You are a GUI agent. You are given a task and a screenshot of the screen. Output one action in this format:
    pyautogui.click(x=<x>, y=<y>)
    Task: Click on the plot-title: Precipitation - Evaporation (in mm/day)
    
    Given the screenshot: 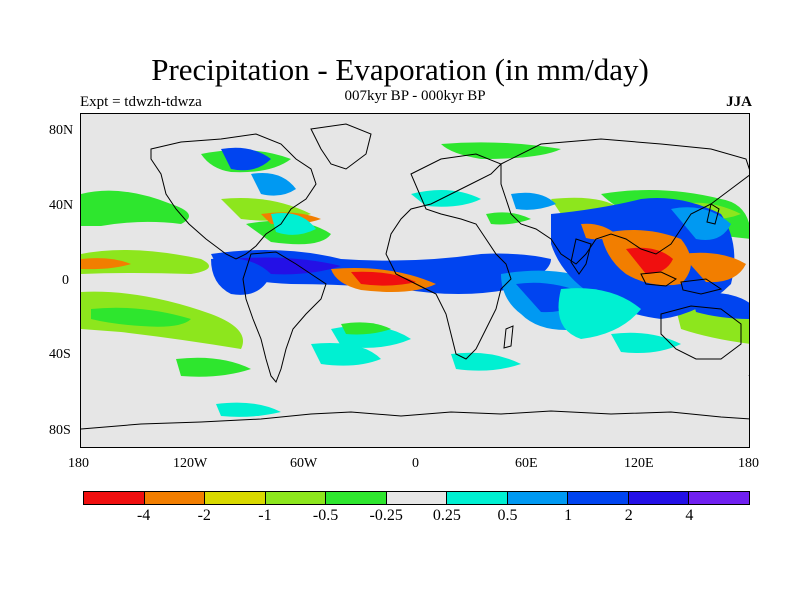 What is the action you would take?
    pyautogui.click(x=400, y=69)
    